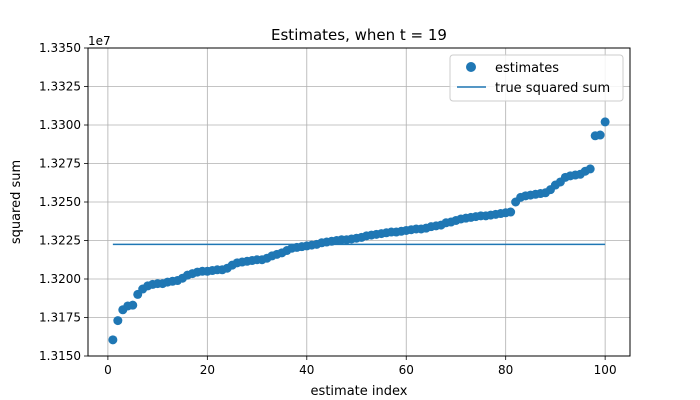  I want to click on legend-true-label: true squared sum, so click(552, 88).